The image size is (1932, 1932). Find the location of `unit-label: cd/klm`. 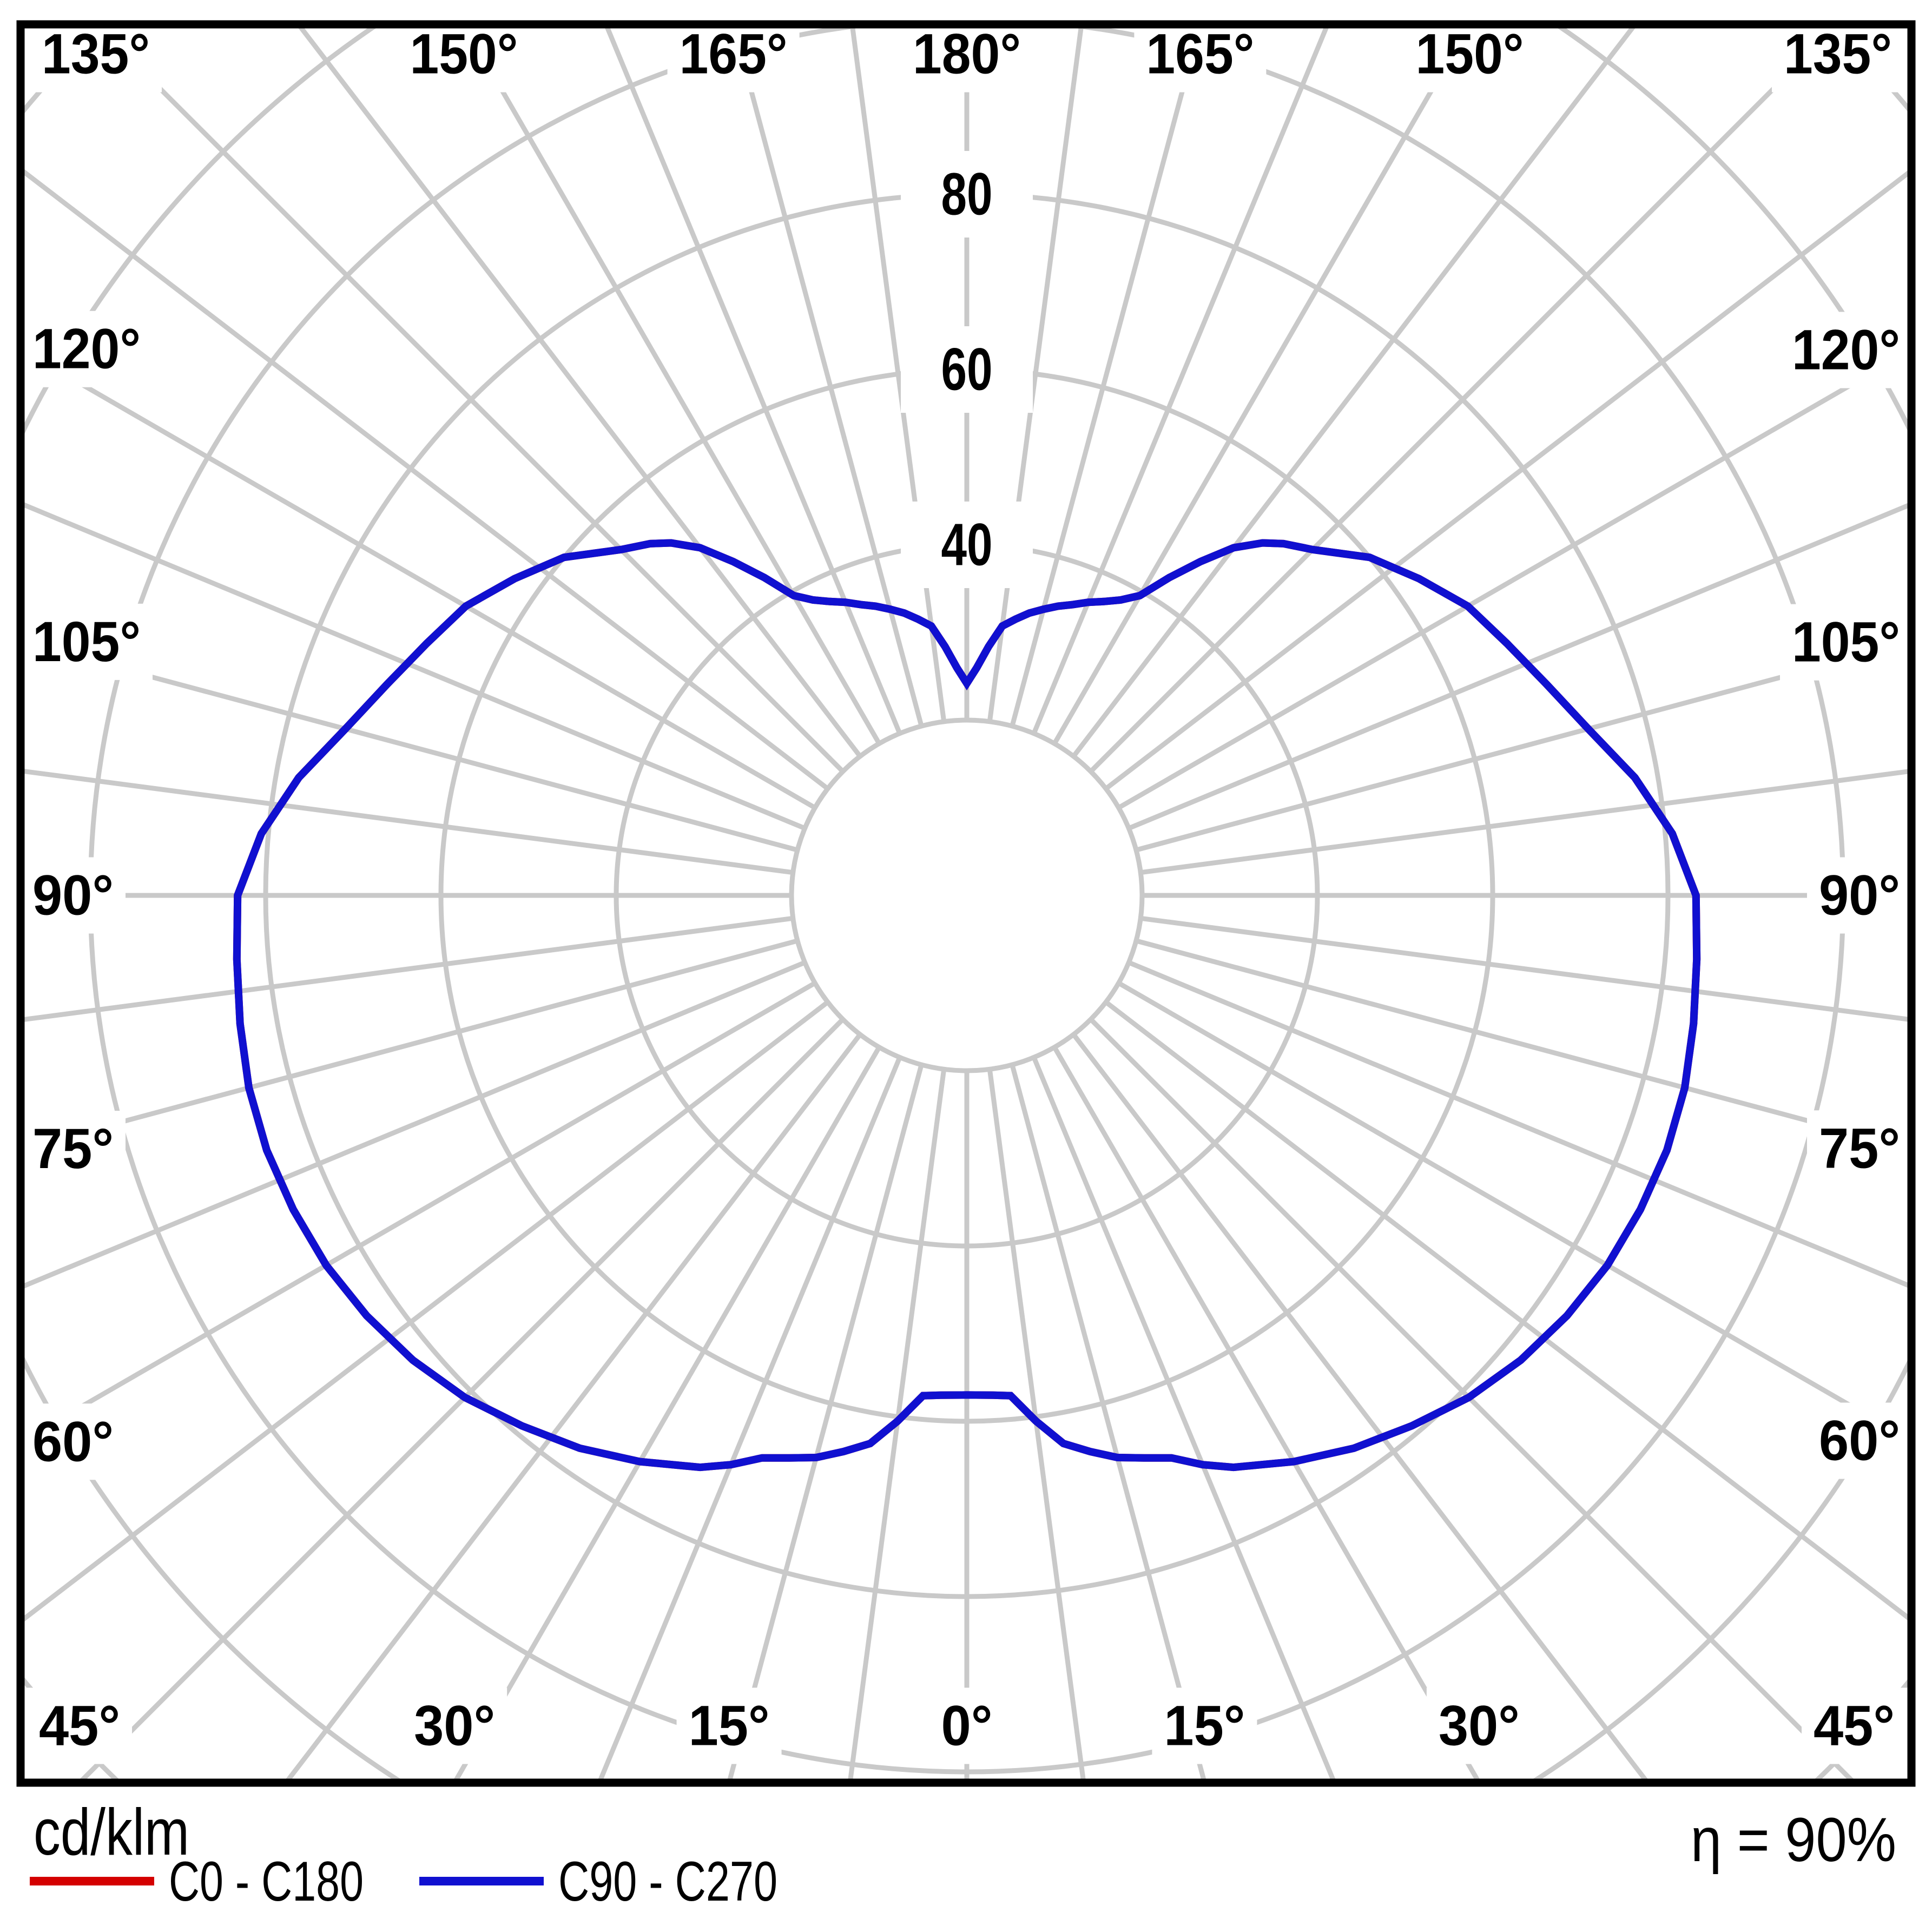

unit-label: cd/klm is located at coordinates (112, 1832).